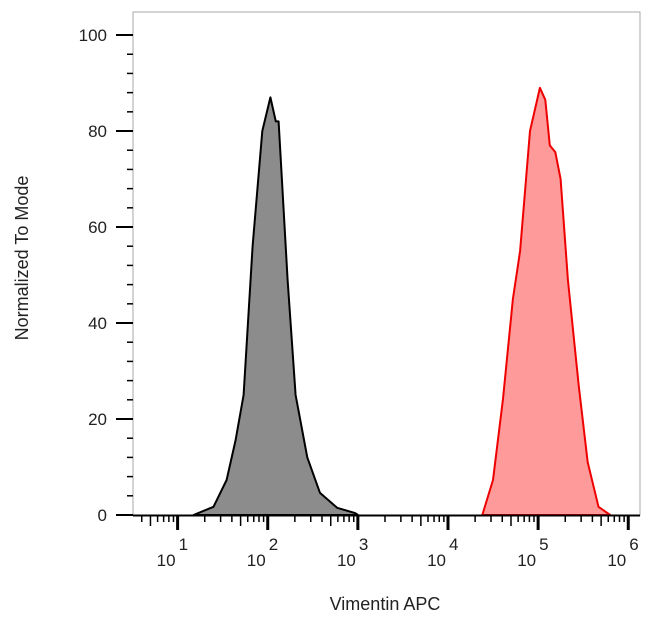 This screenshot has width=650, height=624. Describe the element at coordinates (273, 544) in the screenshot. I see `x-tick-label-exponent: 2` at that location.